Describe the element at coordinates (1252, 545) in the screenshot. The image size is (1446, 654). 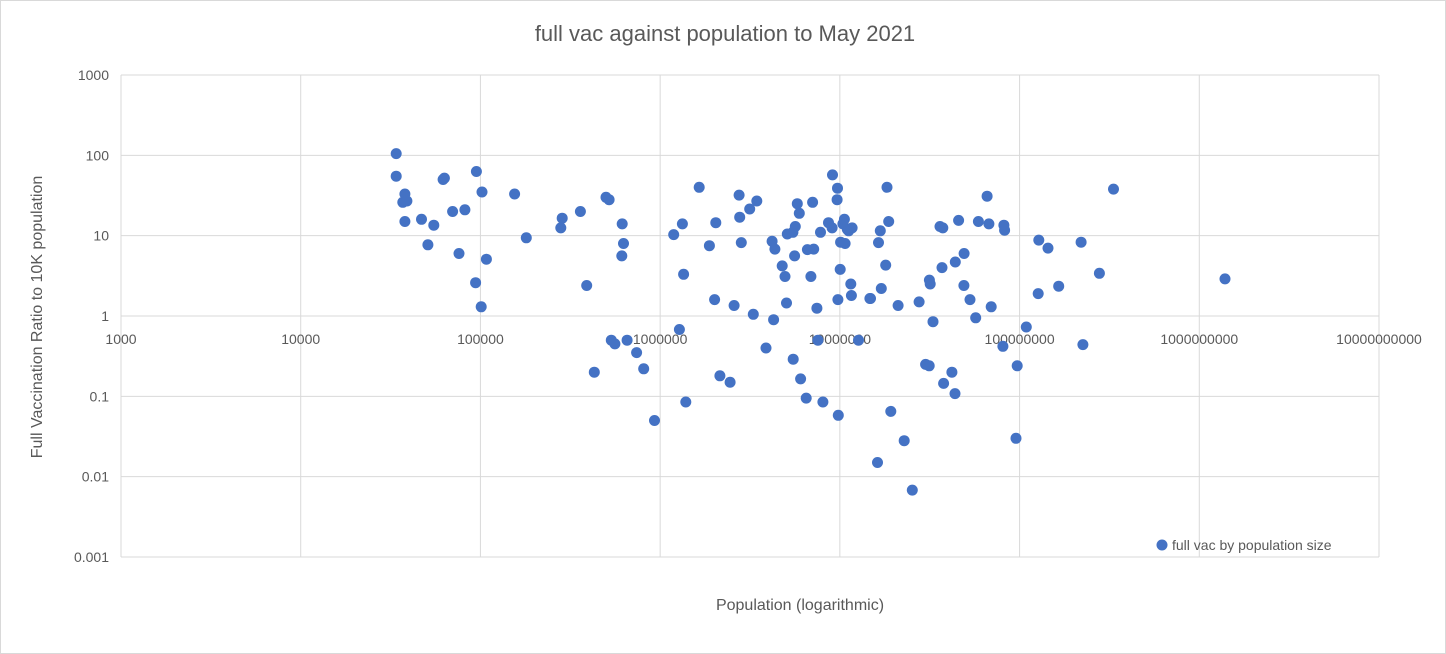
I see `legend-label: full vac by population size` at that location.